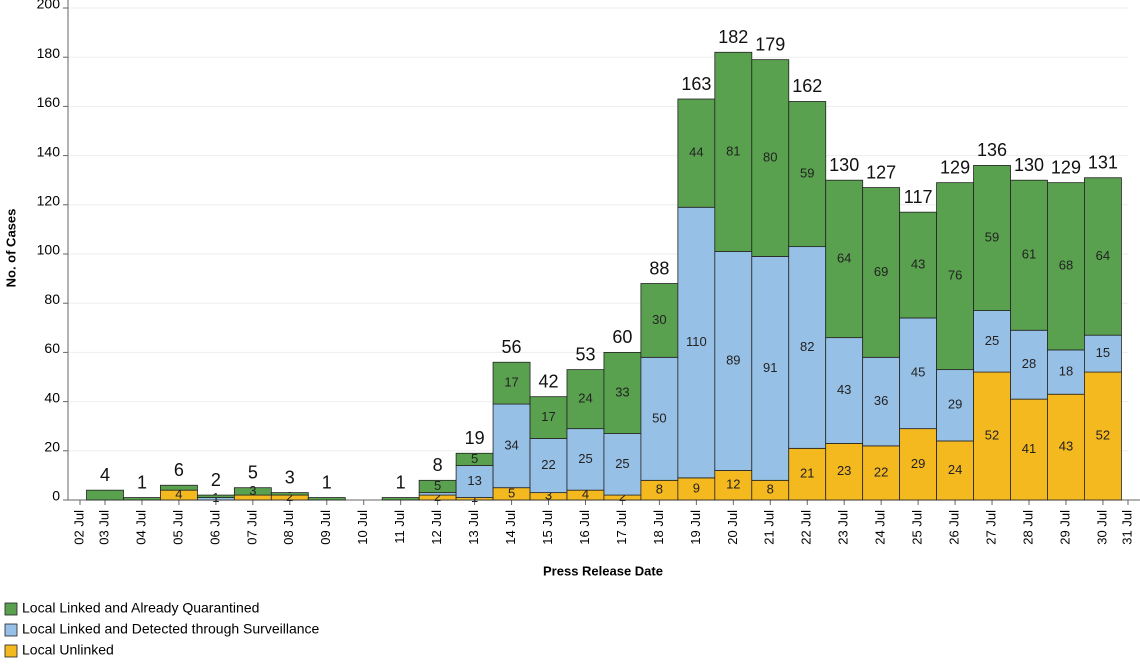 The width and height of the screenshot is (1140, 668). I want to click on segment-label: 45, so click(918, 372).